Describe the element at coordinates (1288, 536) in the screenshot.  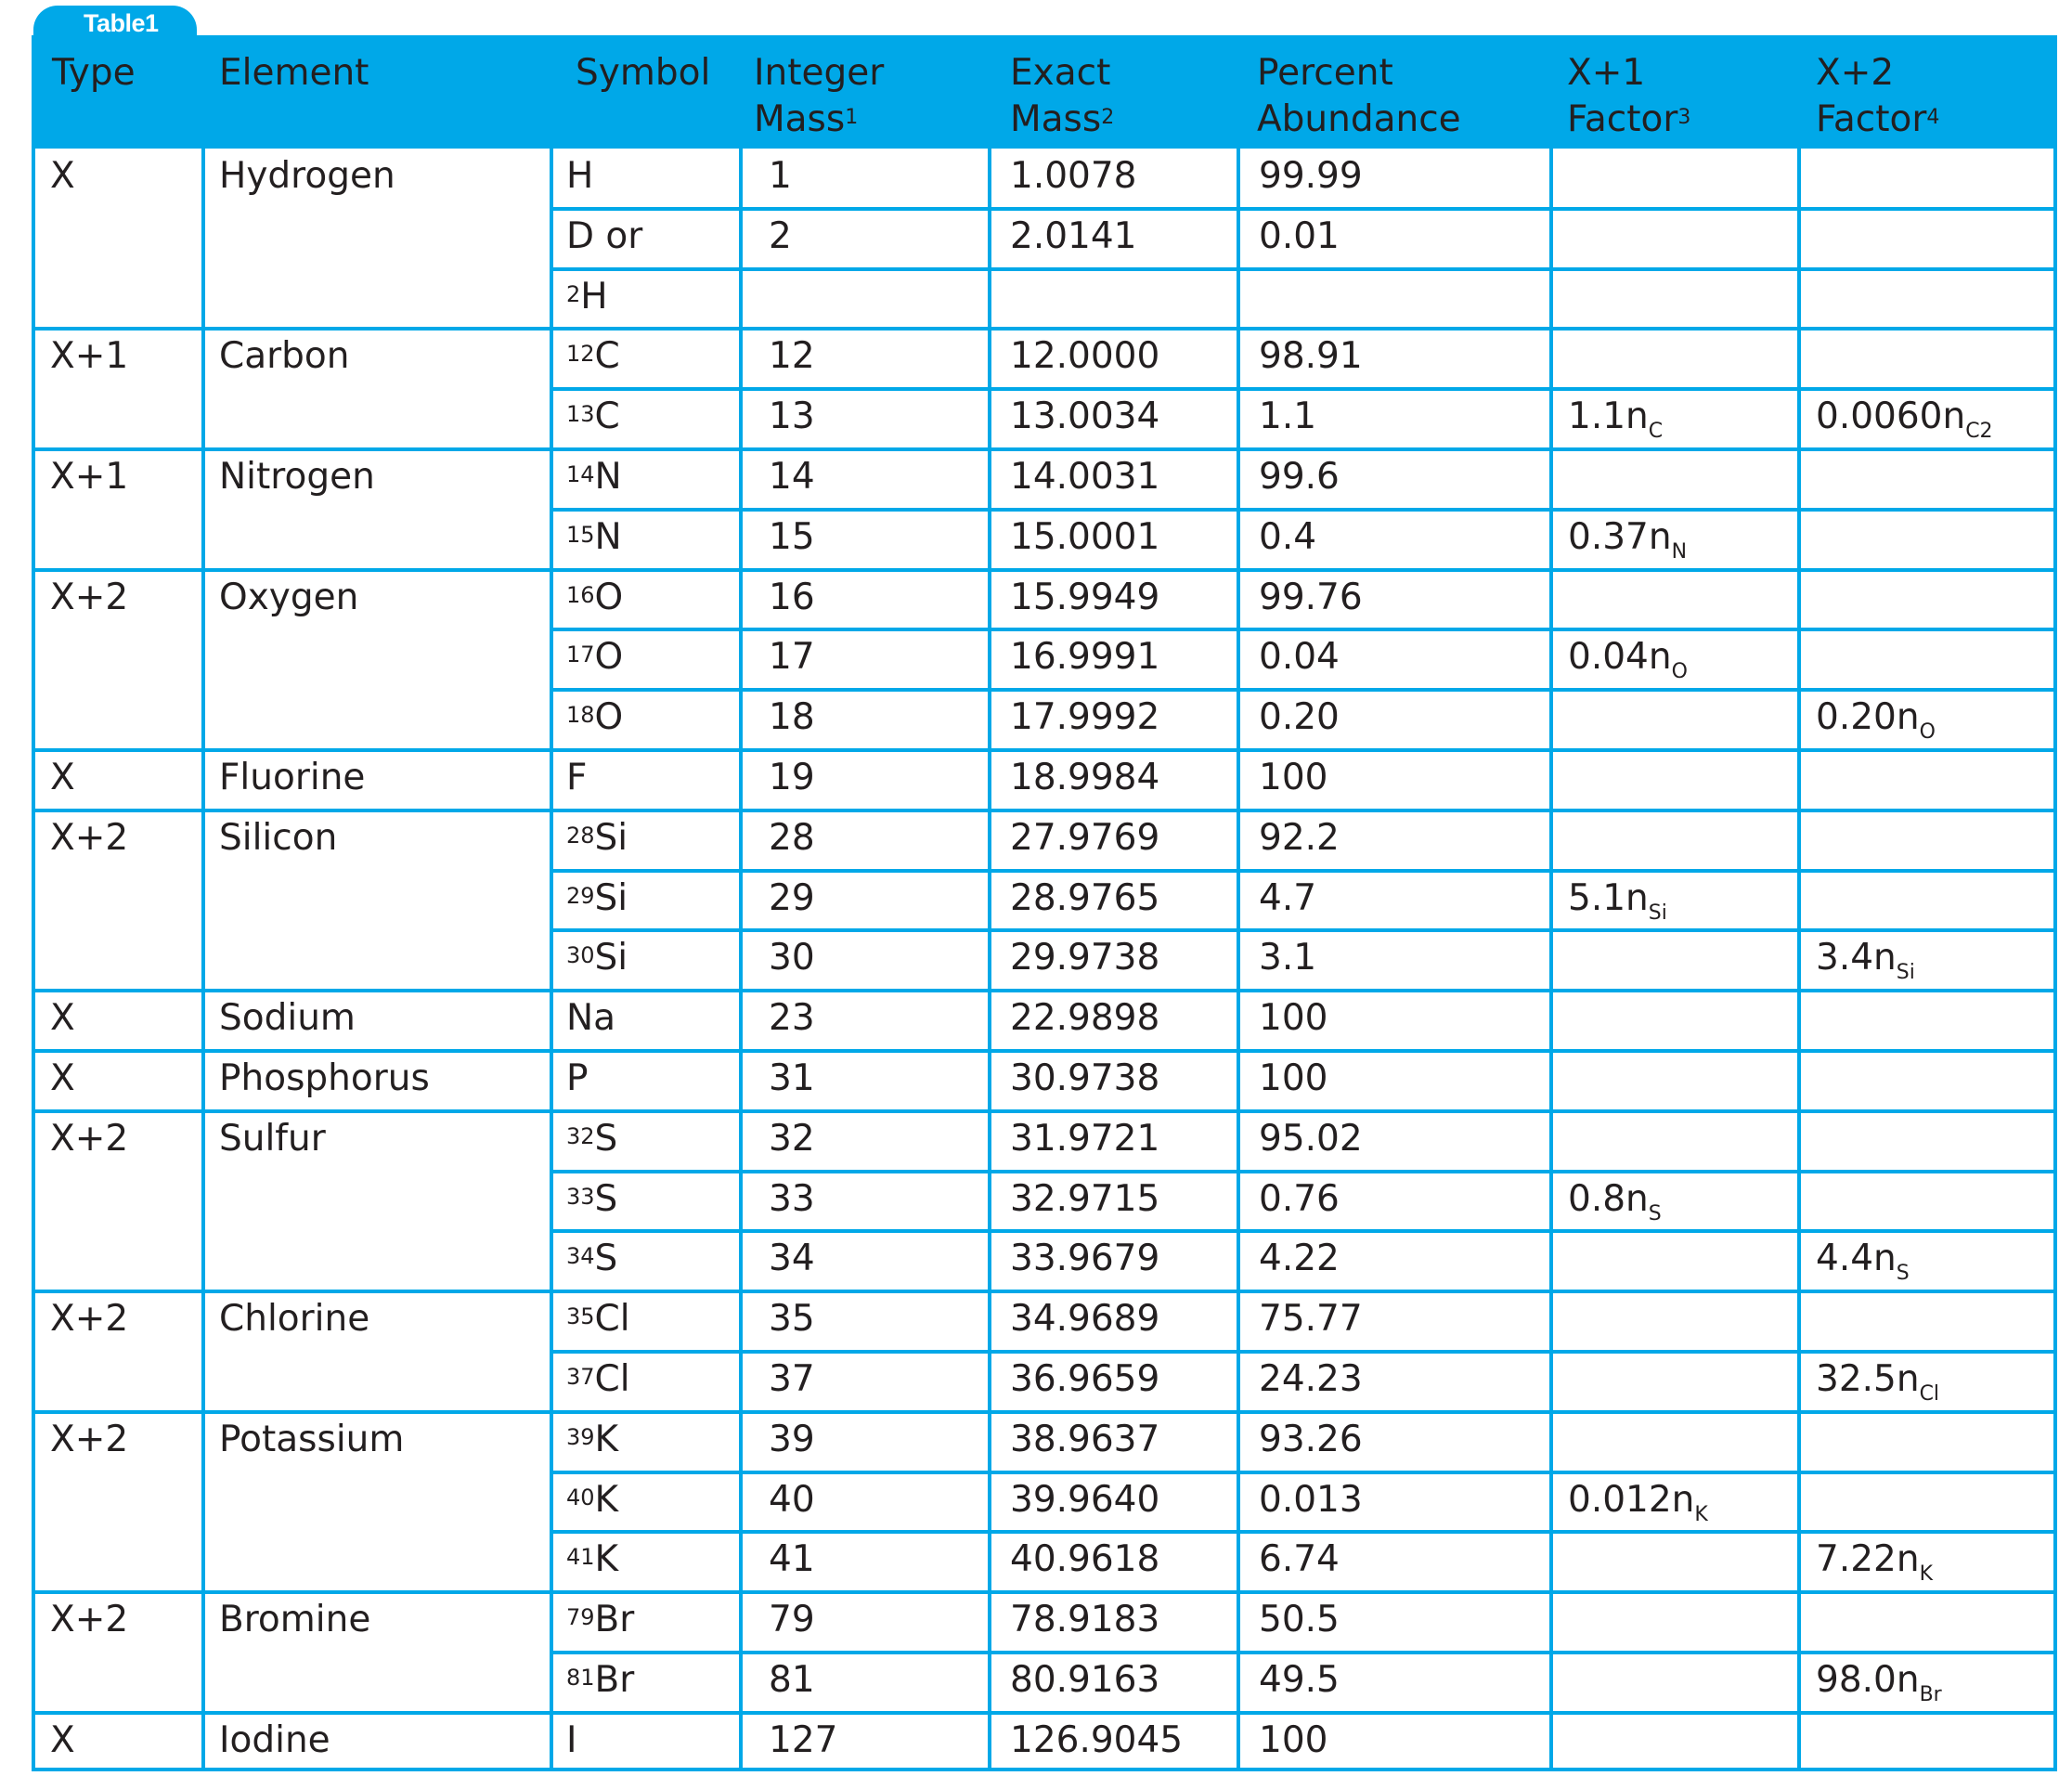
I see `abundance-value: 0.4` at that location.